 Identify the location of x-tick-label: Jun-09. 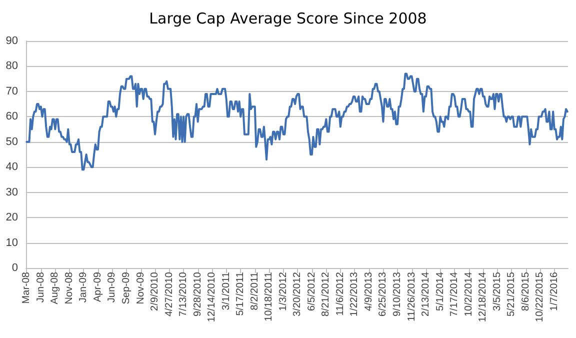
(112, 287).